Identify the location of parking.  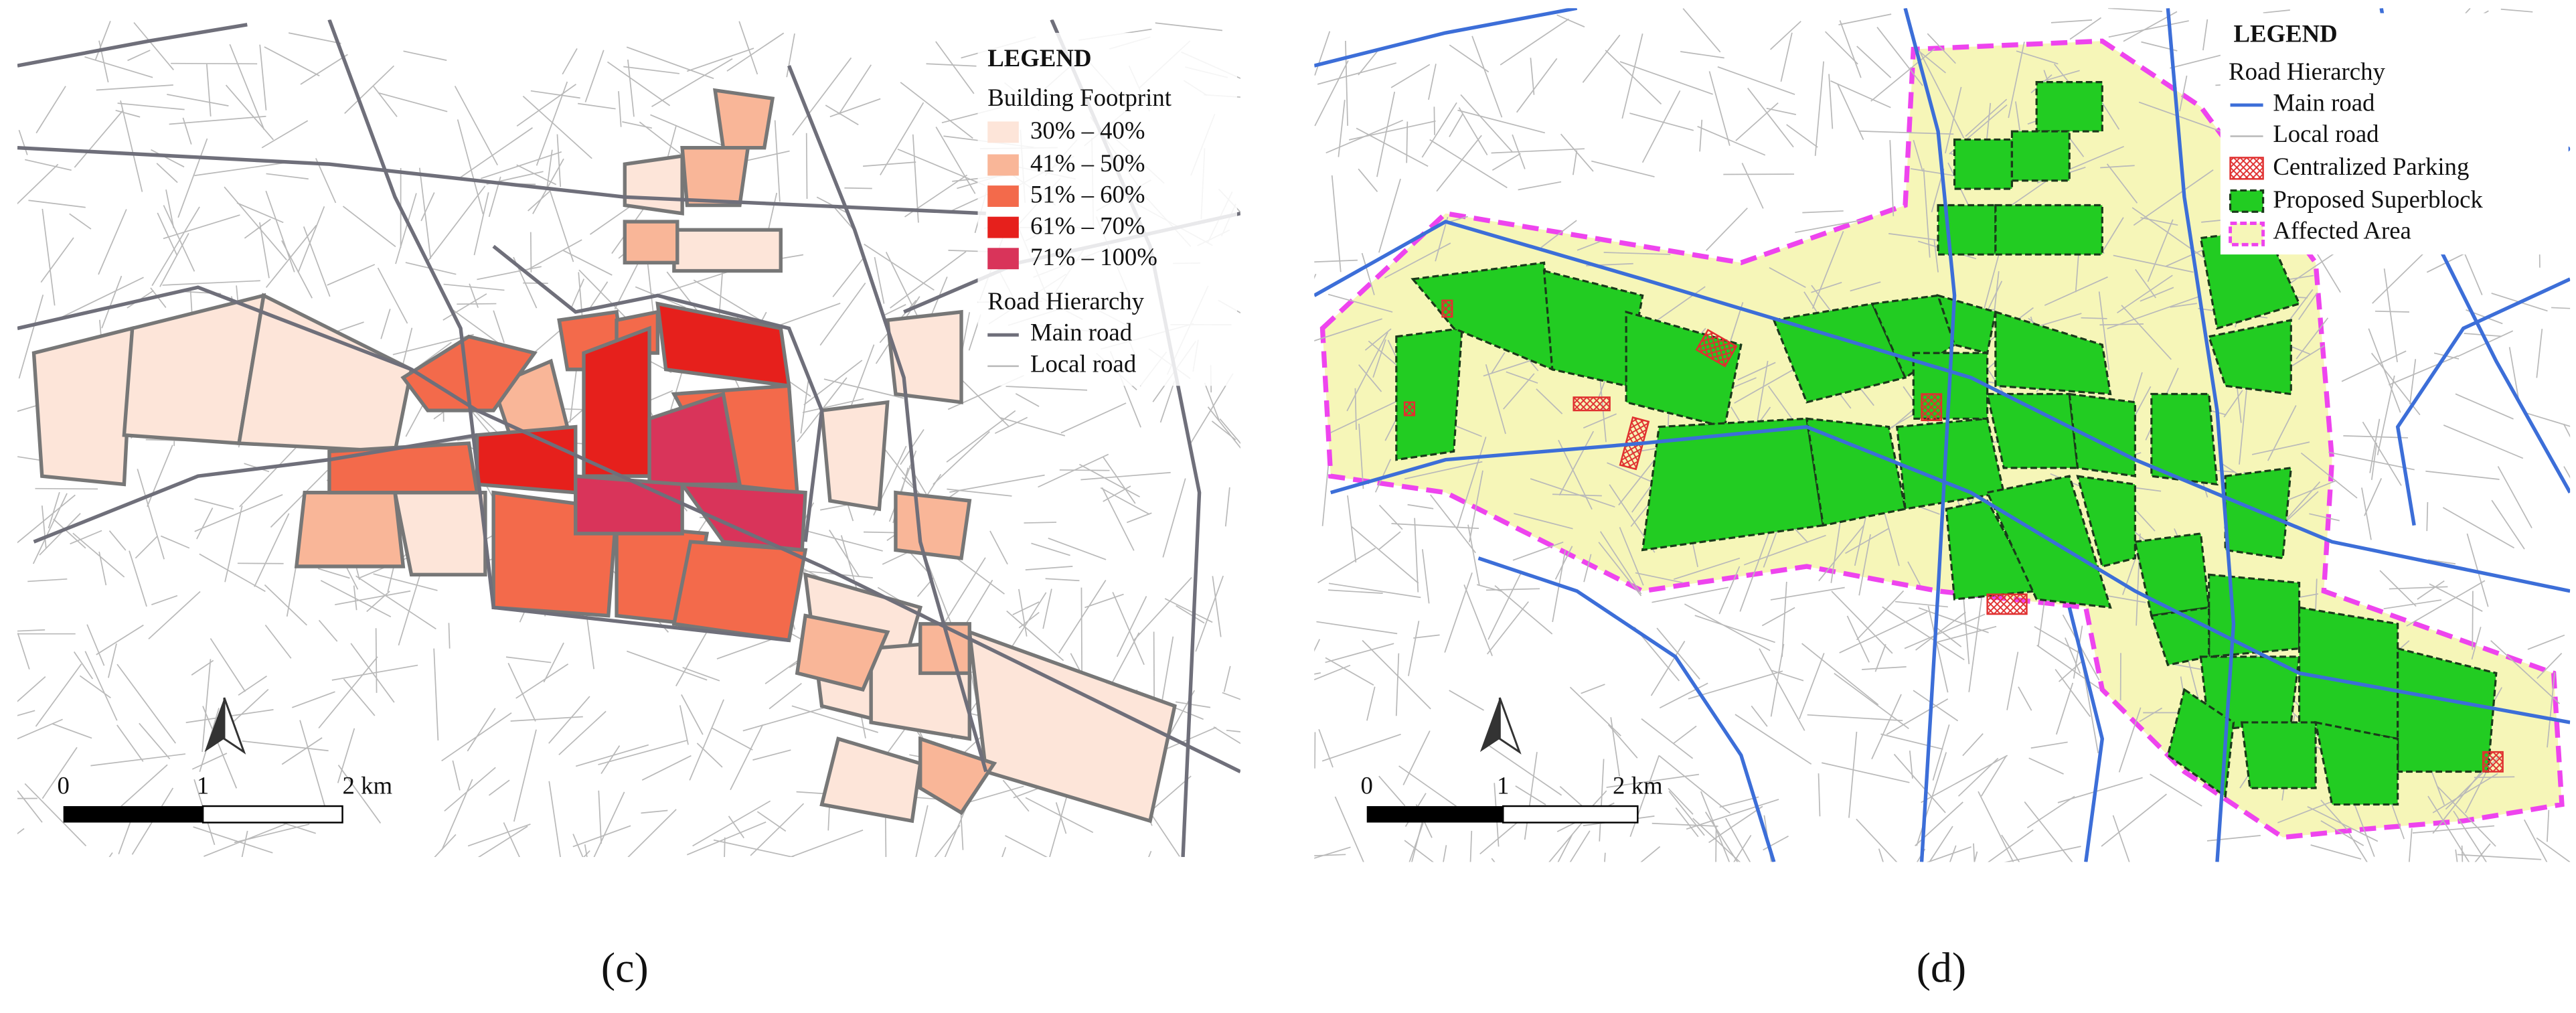
(1447, 308).